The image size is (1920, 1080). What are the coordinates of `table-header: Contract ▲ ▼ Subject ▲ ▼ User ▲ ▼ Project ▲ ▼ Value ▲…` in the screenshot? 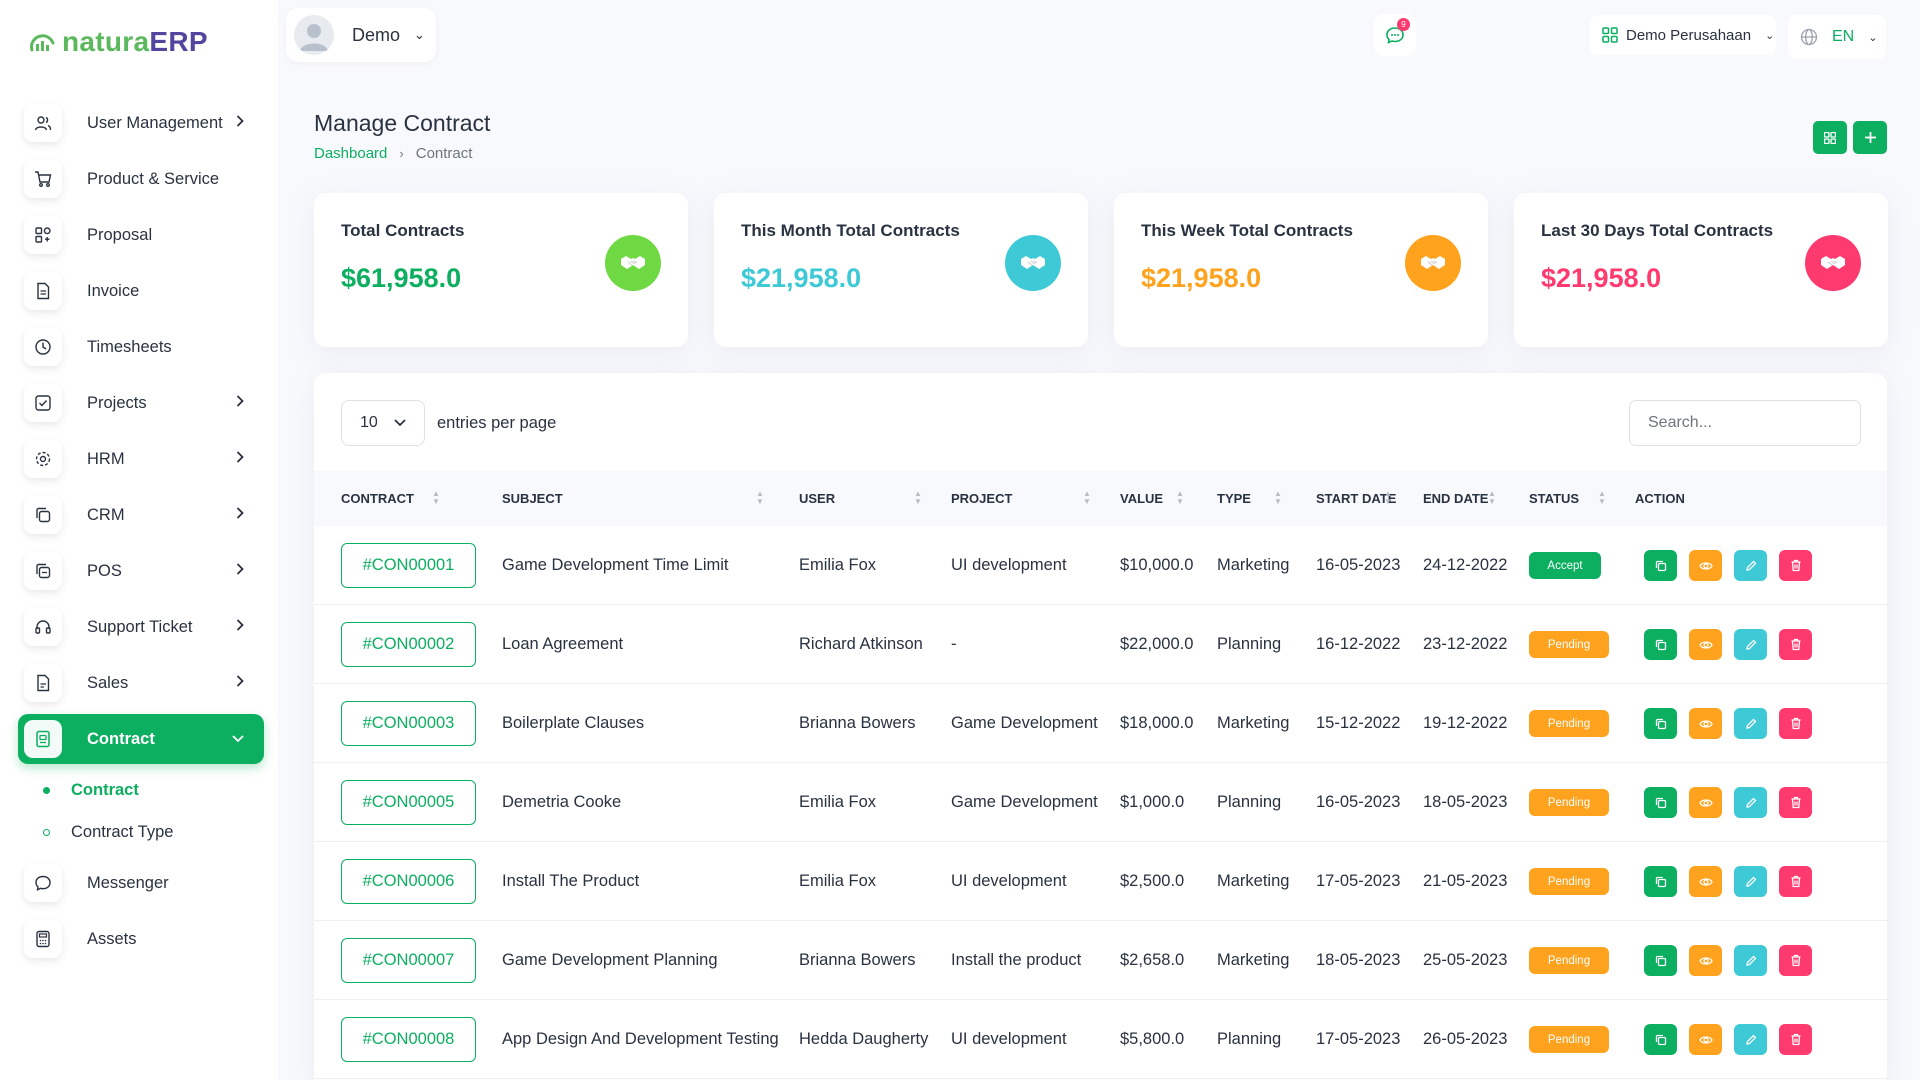 It's located at (1100, 498).